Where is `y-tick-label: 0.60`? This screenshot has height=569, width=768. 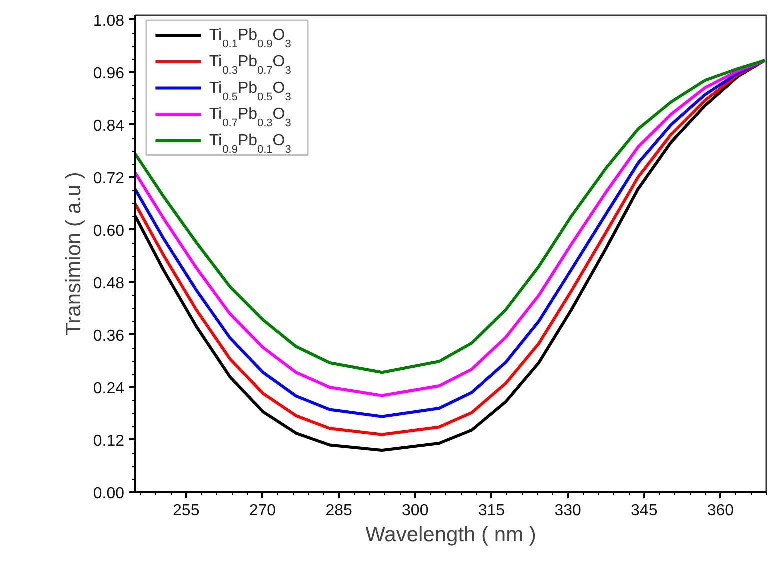 y-tick-label: 0.60 is located at coordinates (109, 231).